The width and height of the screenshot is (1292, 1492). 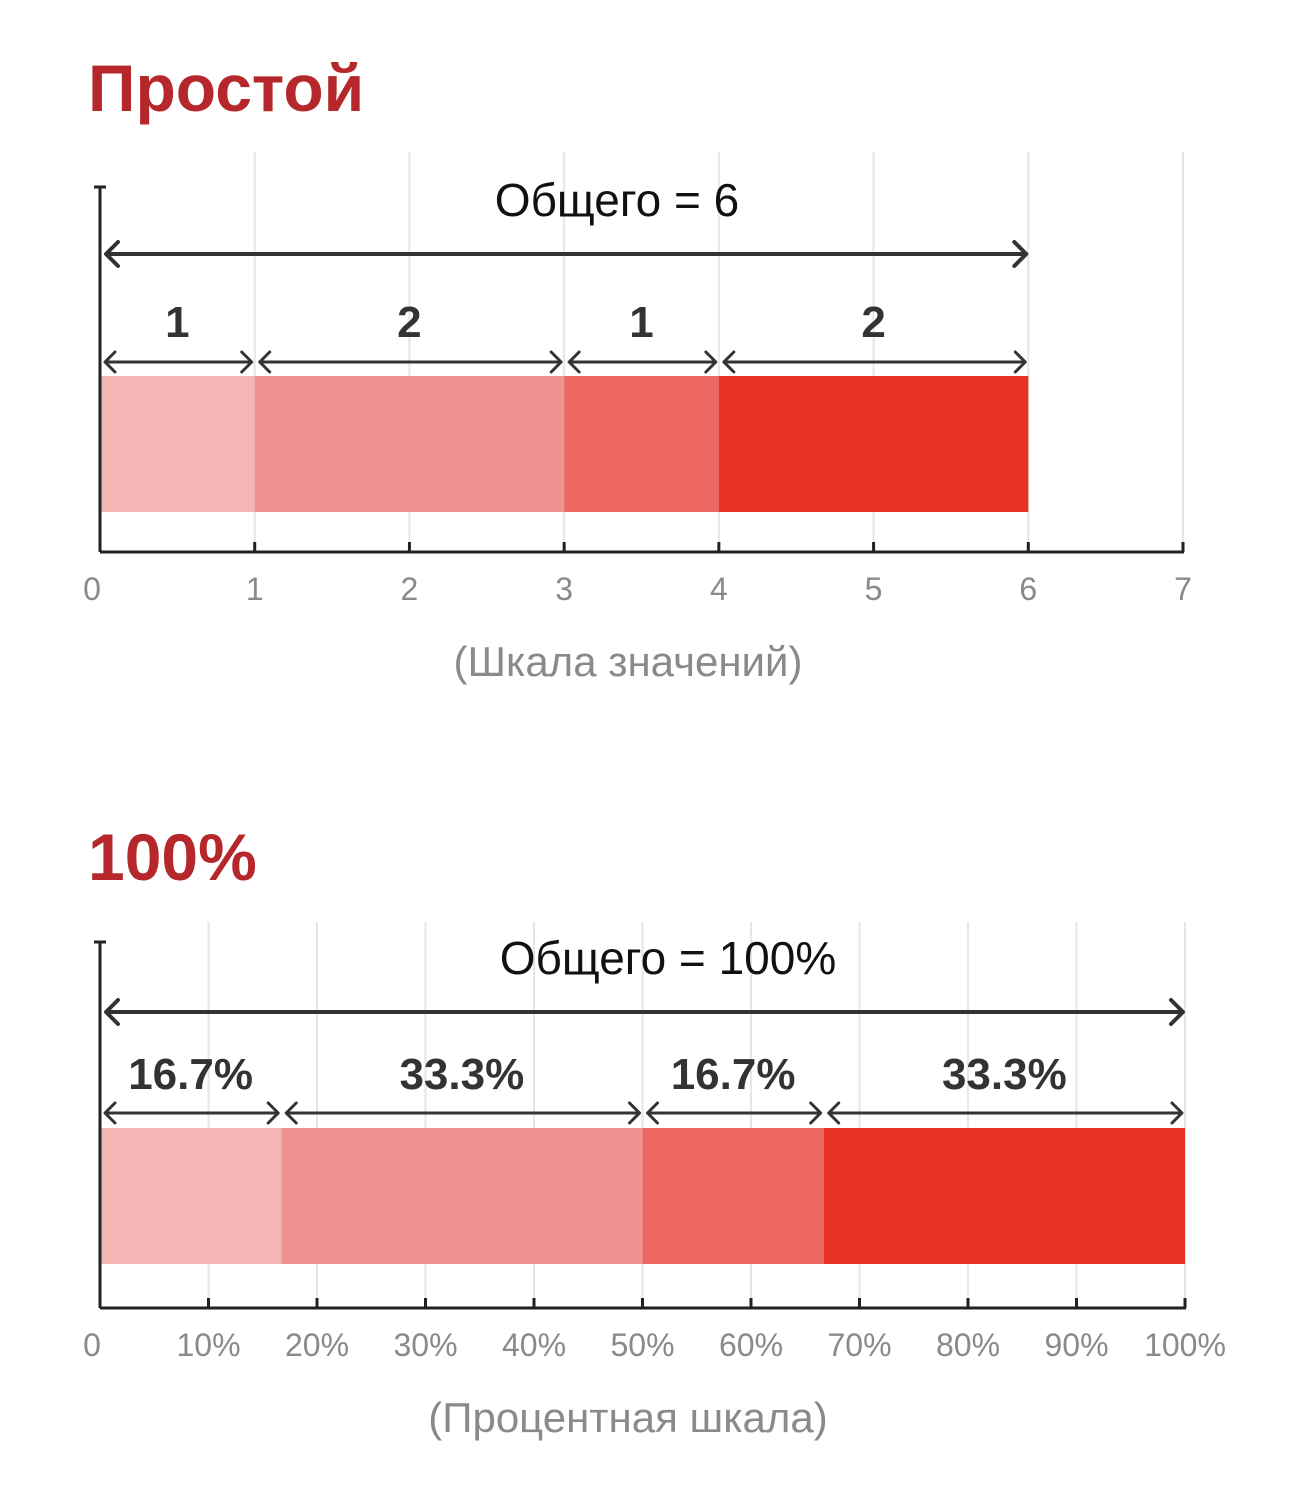 What do you see at coordinates (627, 1417) in the screenshot?
I see `x-axis-title: (Процентная шкала)` at bounding box center [627, 1417].